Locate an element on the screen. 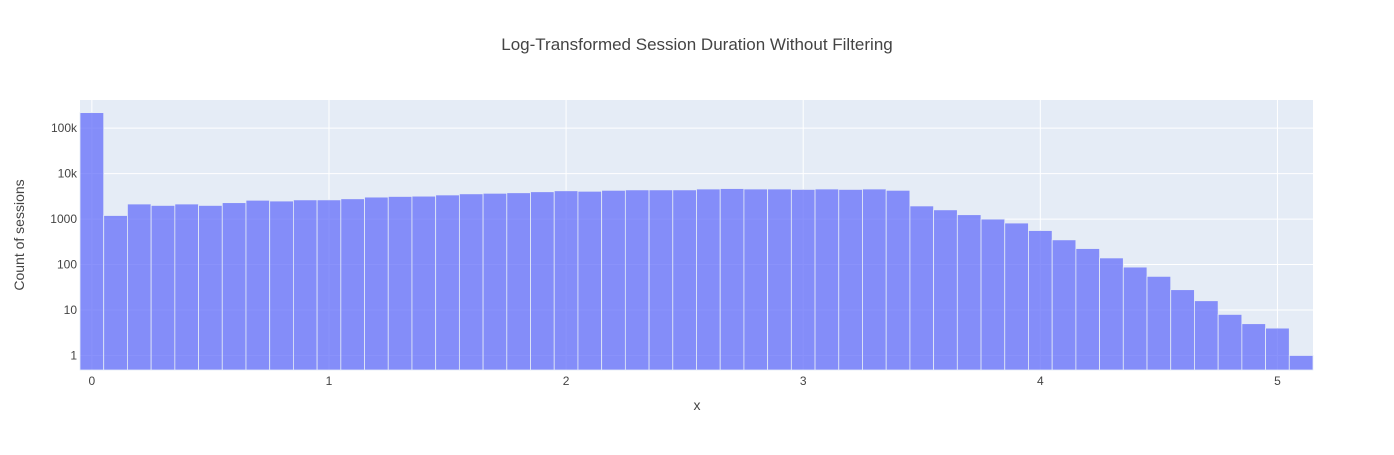 The image size is (1394, 455). y-tick-label: 10 is located at coordinates (71, 310).